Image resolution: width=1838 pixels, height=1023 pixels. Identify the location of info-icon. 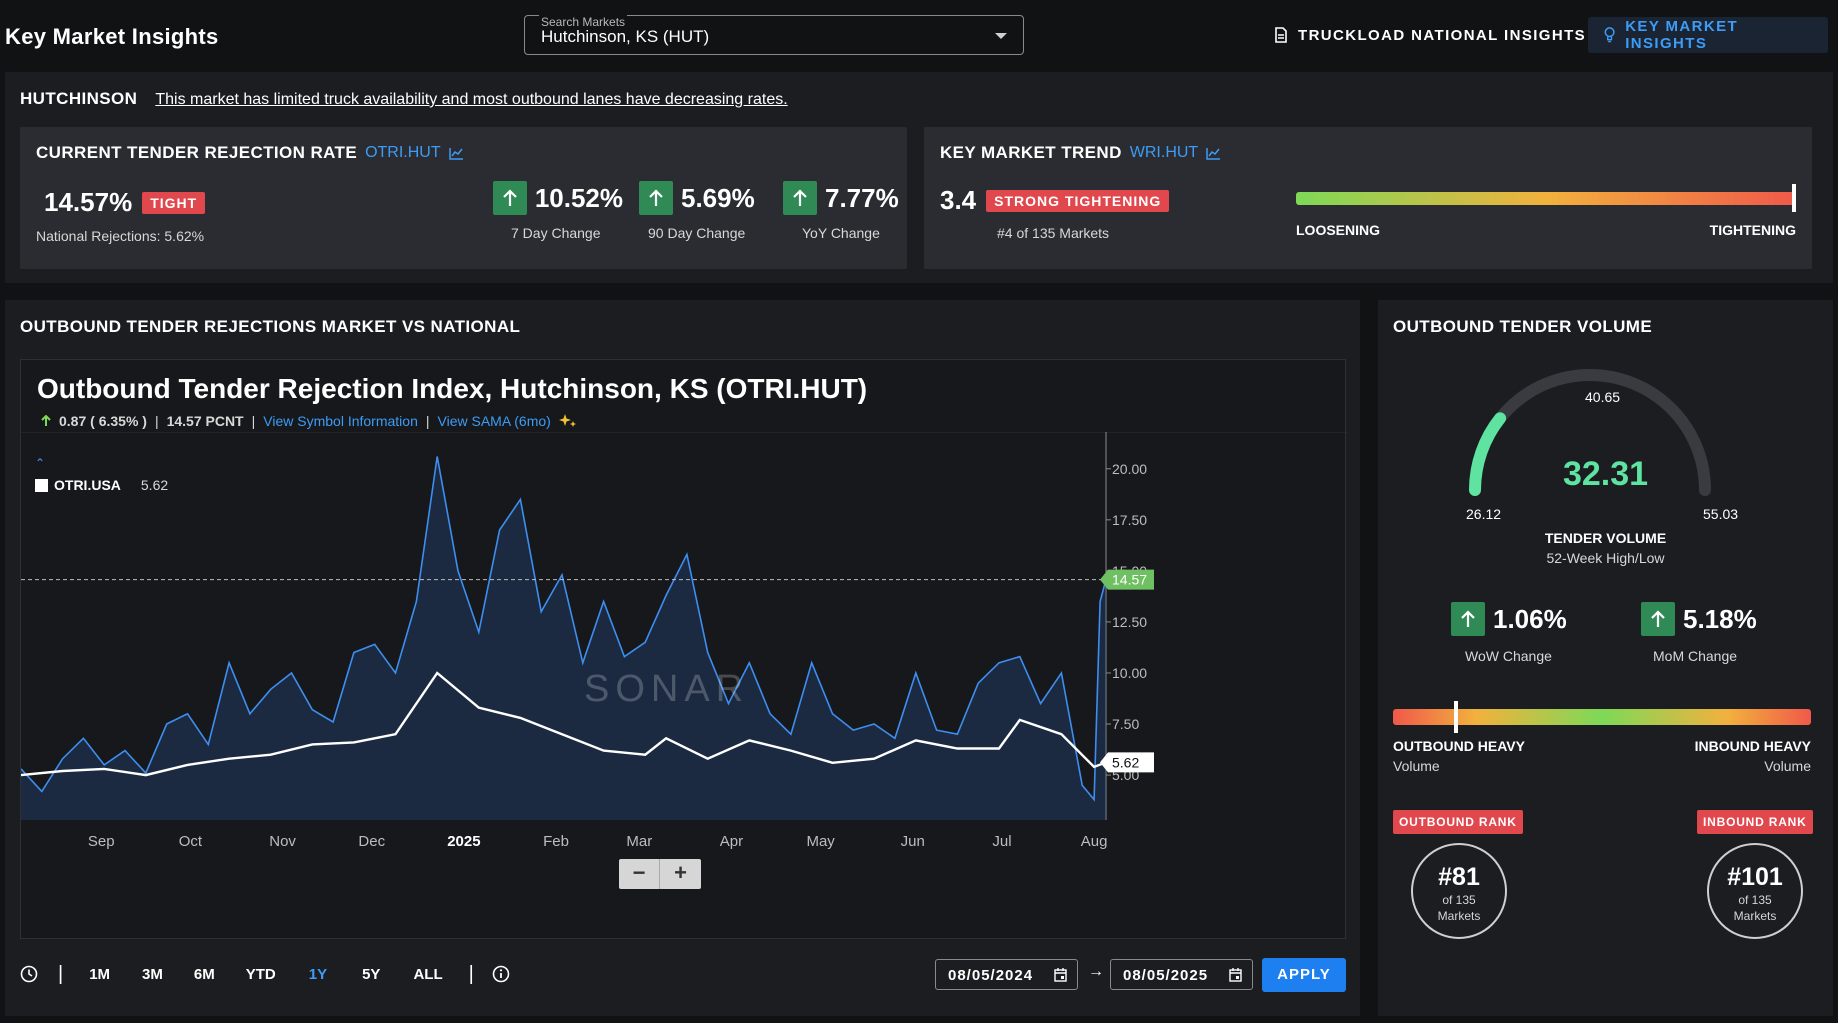
(501, 974).